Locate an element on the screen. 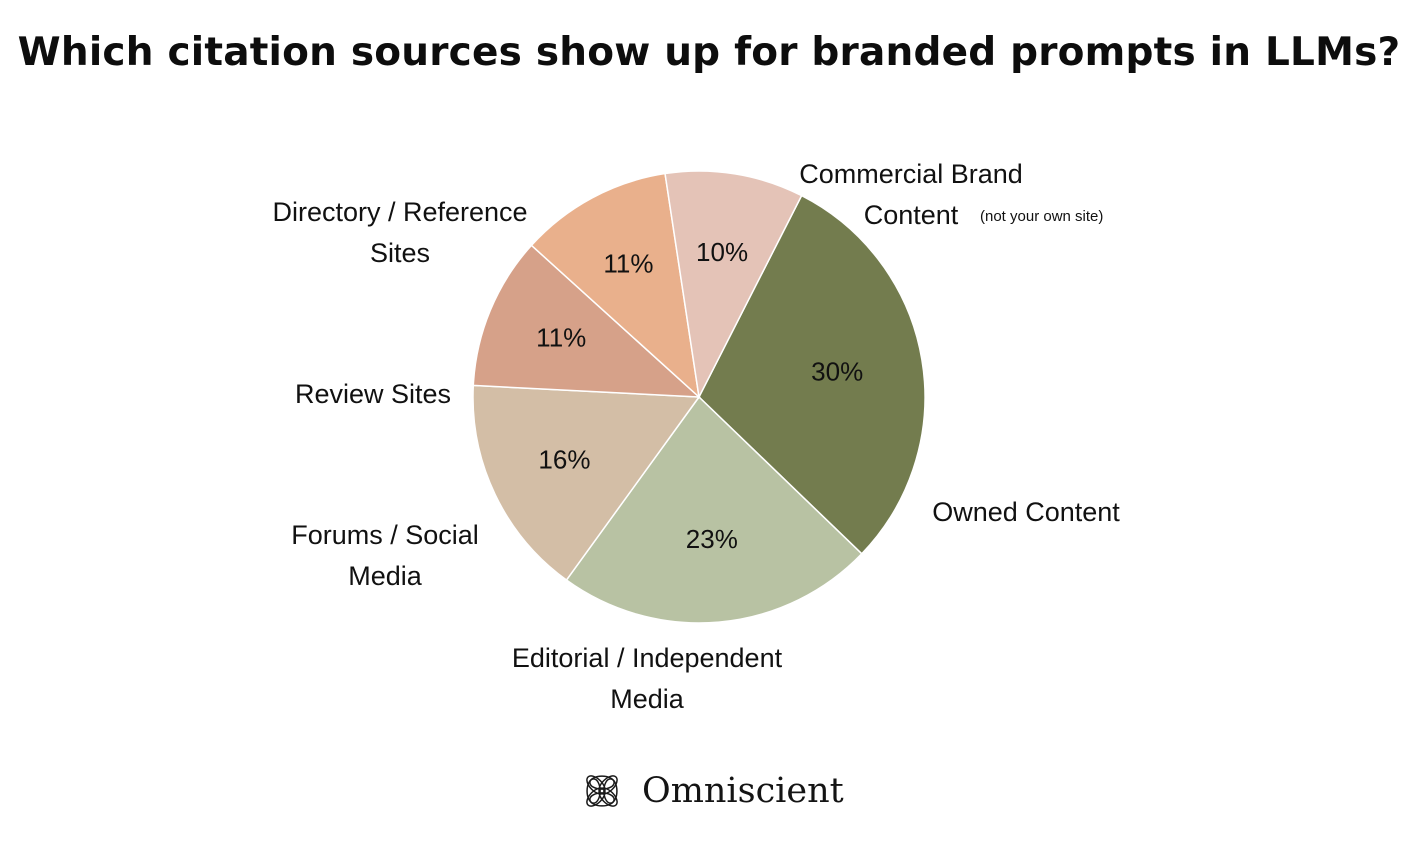 The image size is (1418, 856). pie-slice-owned-content is located at coordinates (714, 509).